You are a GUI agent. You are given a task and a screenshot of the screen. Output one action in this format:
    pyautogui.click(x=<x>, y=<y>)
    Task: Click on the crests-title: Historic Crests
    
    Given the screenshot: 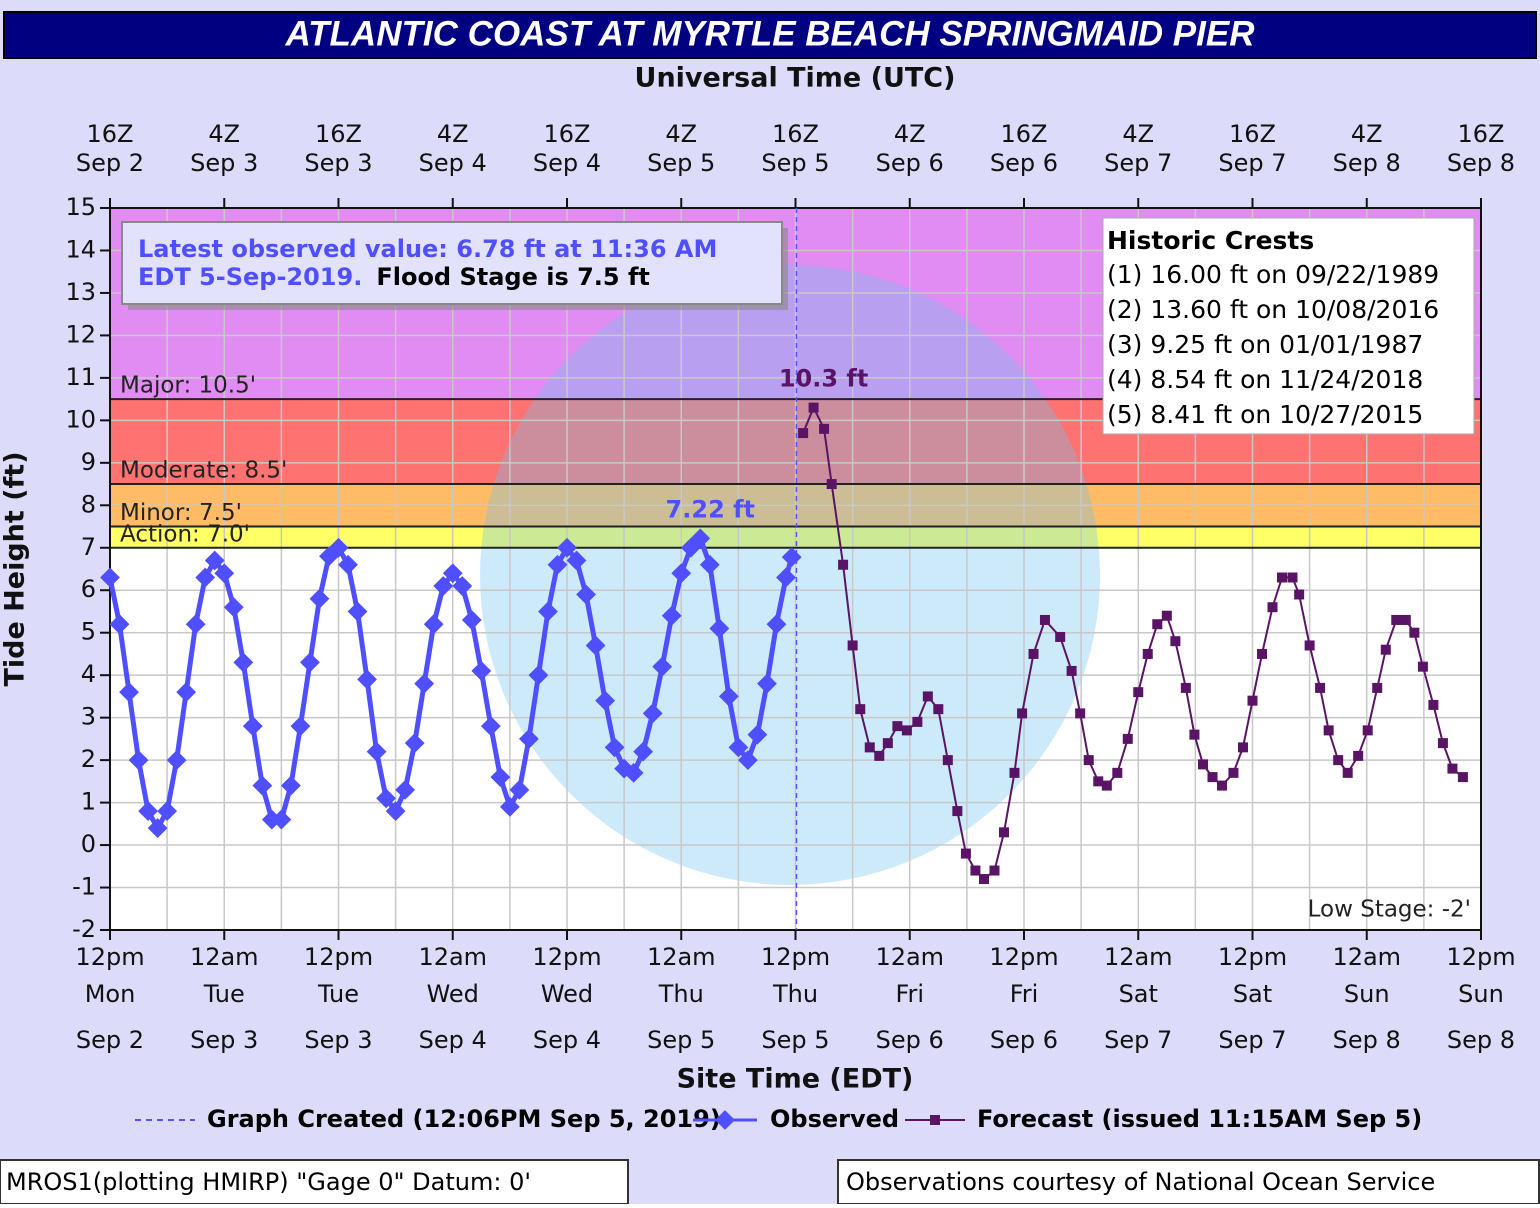 What is the action you would take?
    pyautogui.click(x=1210, y=240)
    